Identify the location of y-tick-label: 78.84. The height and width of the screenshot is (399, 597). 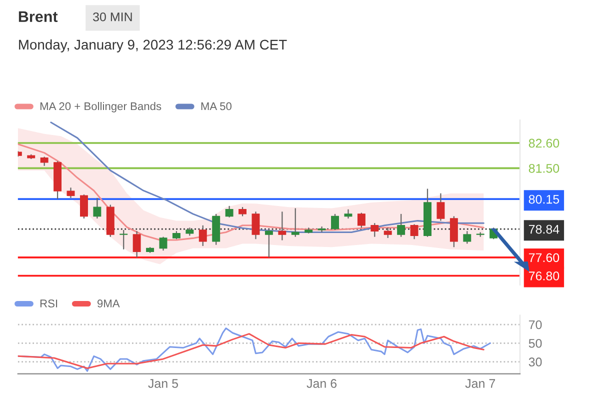
(544, 229).